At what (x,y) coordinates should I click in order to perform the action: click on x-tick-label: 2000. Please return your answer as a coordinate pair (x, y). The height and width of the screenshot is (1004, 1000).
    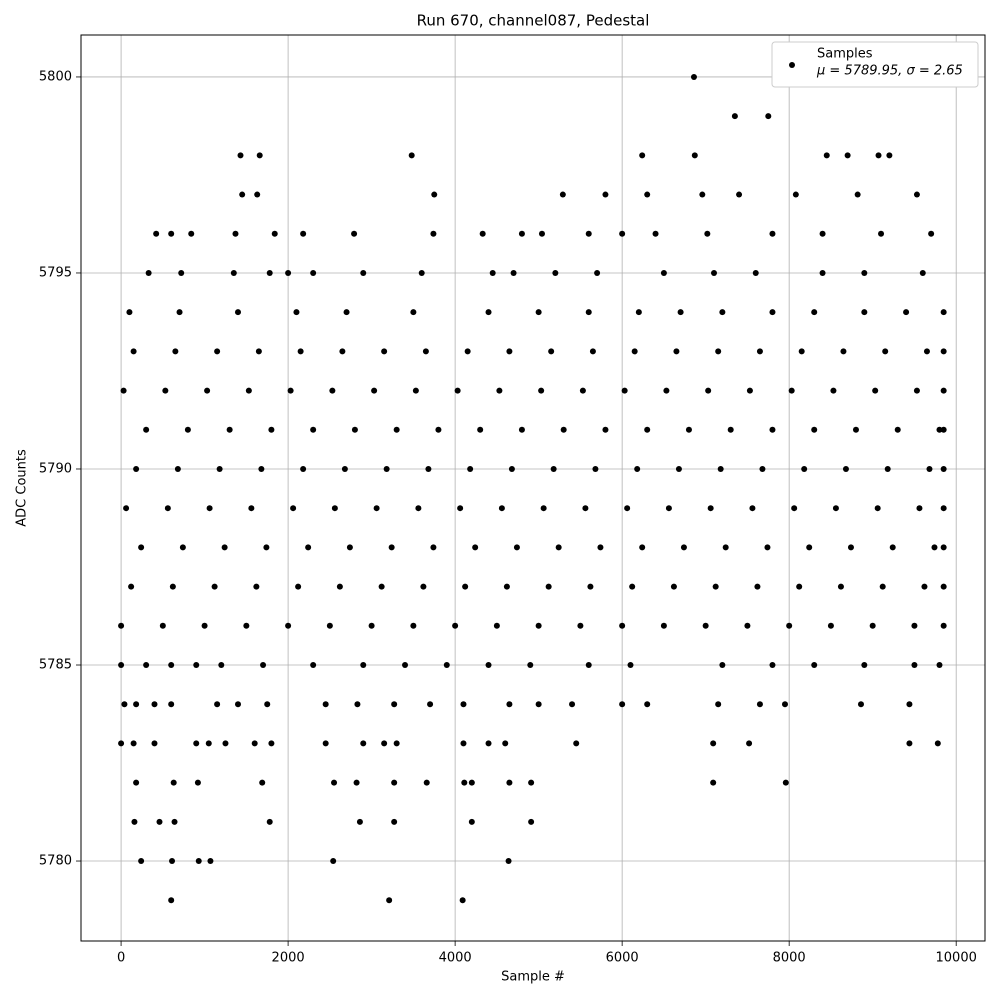
    Looking at the image, I should click on (288, 958).